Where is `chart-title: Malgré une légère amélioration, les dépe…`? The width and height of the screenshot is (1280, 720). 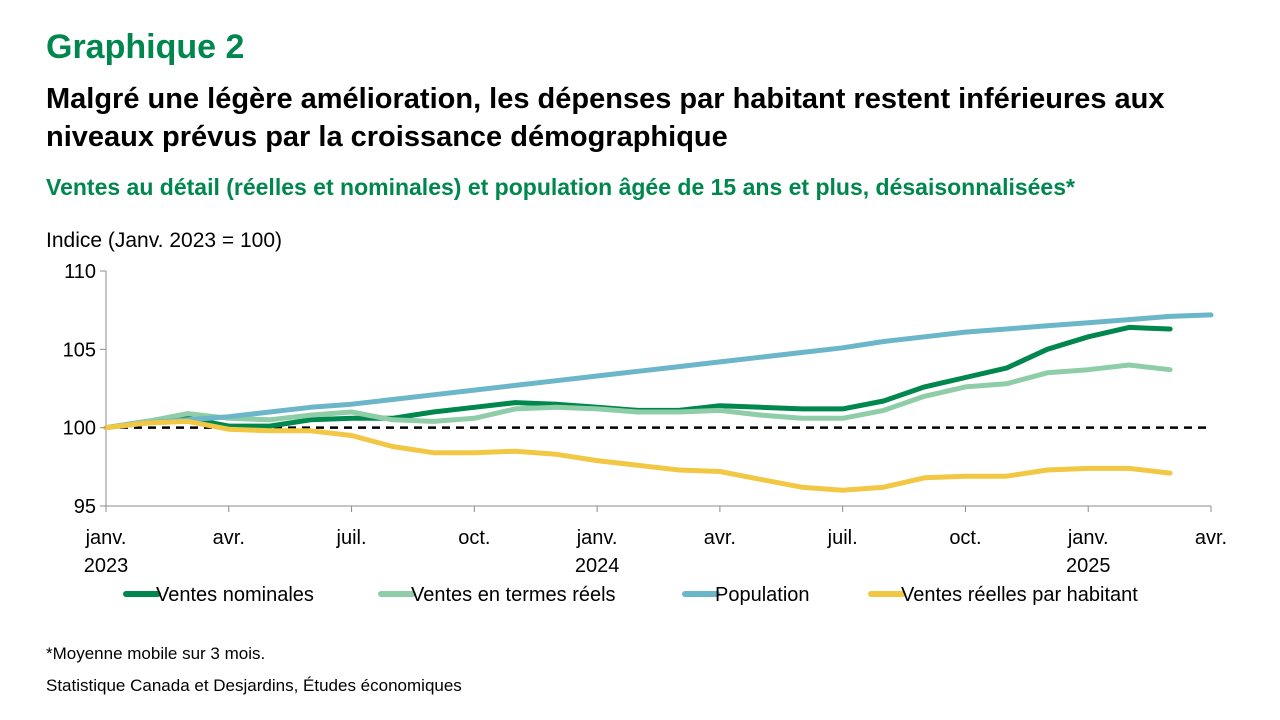
chart-title: Malgré une légère amélioration, les dépe… is located at coordinates (605, 118).